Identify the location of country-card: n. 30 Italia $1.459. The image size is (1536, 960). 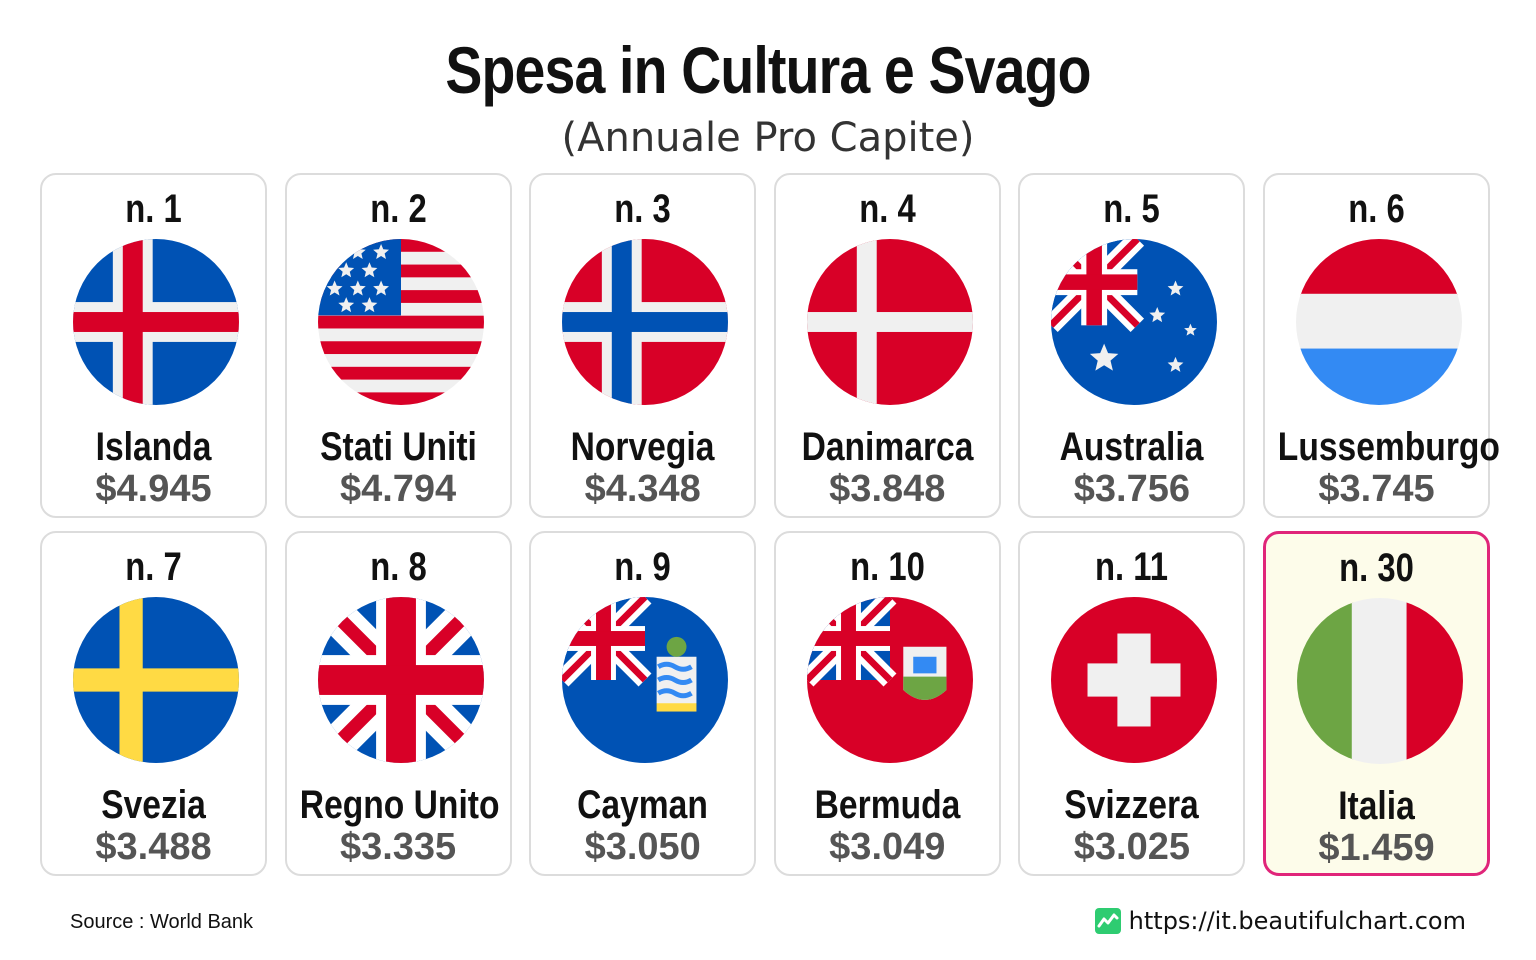
(1376, 703).